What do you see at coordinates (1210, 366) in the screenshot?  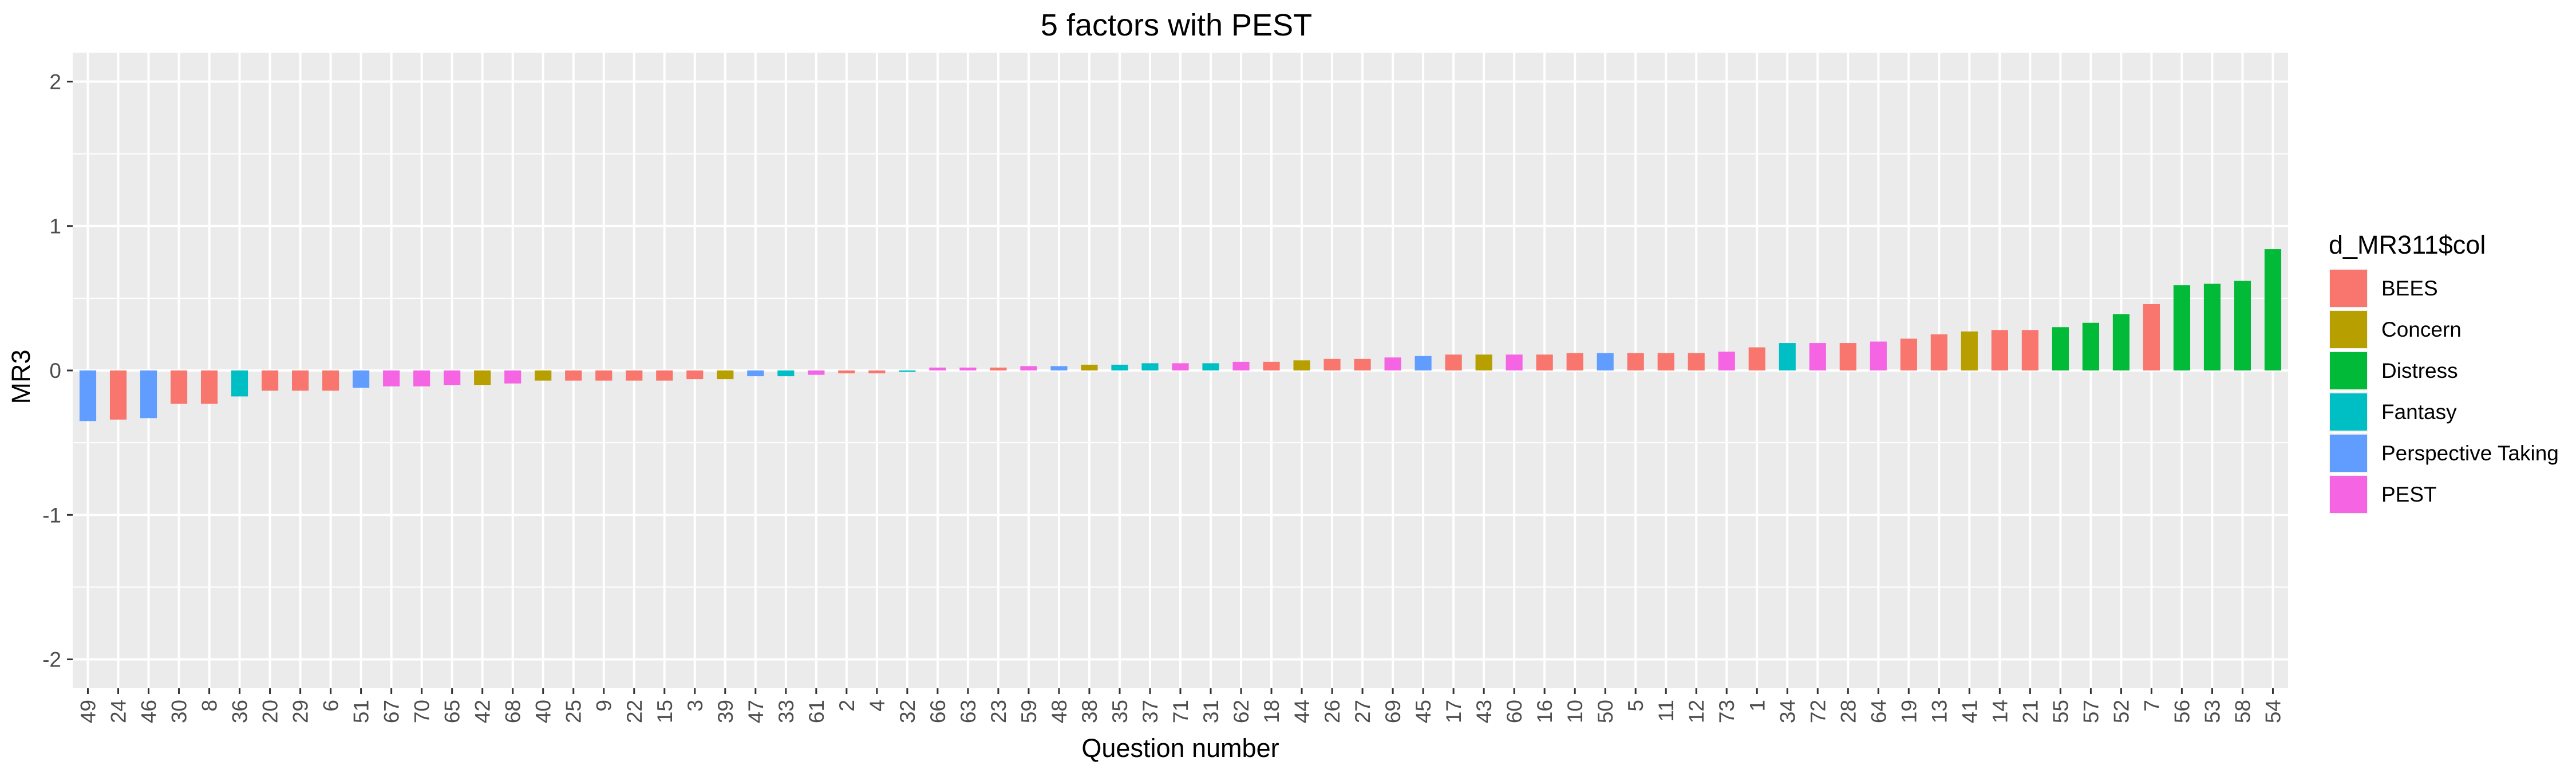 I see `bar-q31` at bounding box center [1210, 366].